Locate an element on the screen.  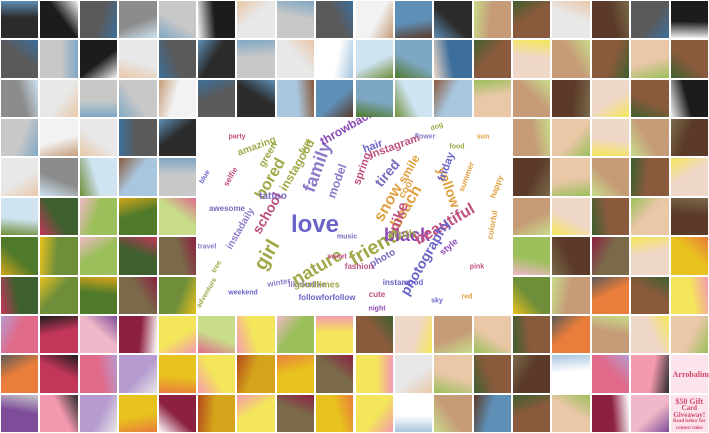
wordcloud-word: tree is located at coordinates (217, 267).